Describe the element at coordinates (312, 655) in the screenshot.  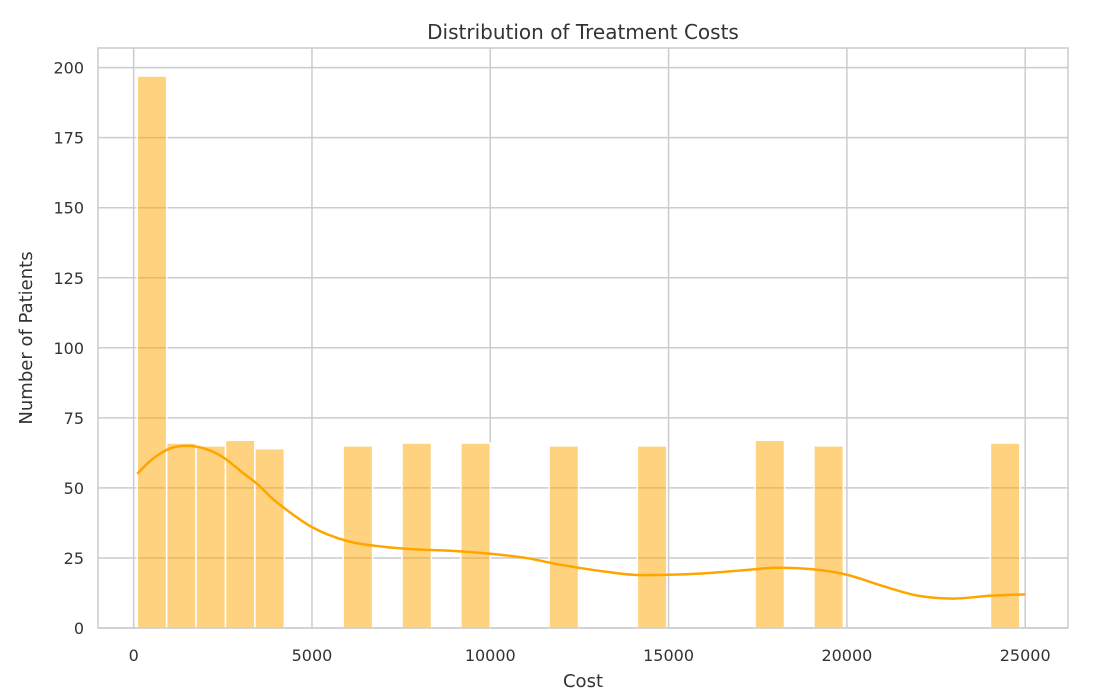
I see `x-tick-label: 5000` at that location.